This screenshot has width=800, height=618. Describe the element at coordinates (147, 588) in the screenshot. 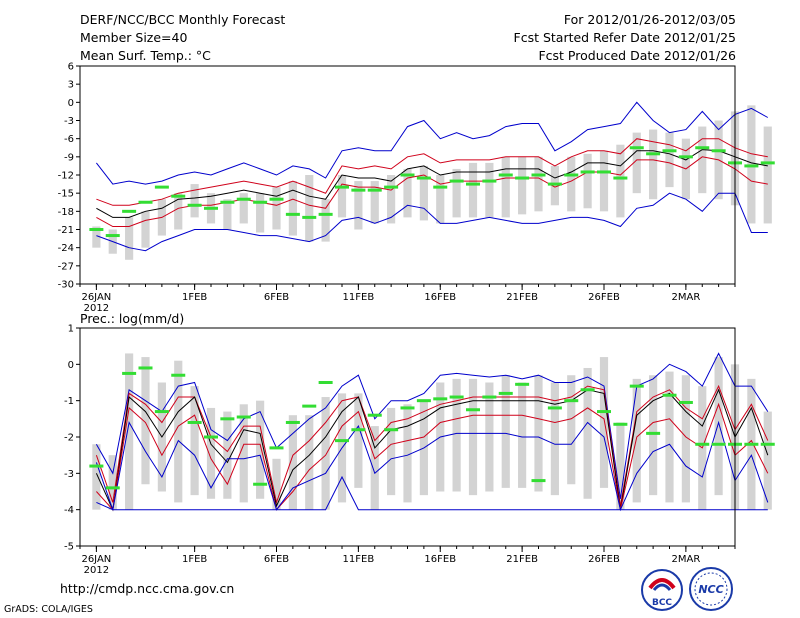

I see `source-url: http://cmdp.ncc.cma.gov.cn` at that location.